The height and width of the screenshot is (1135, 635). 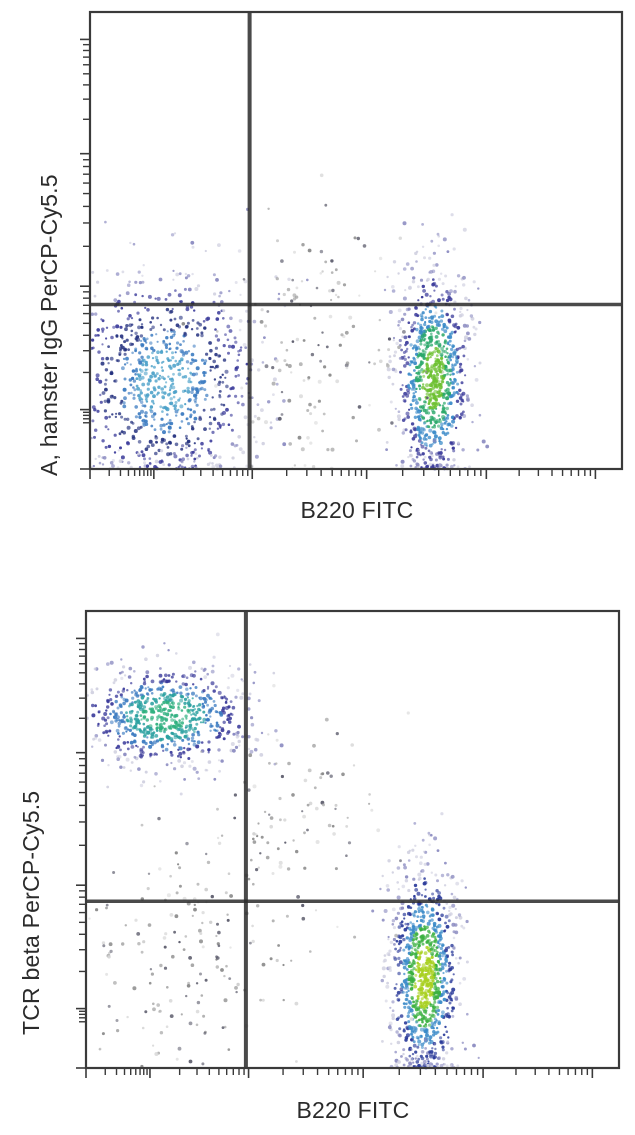 What do you see at coordinates (31, 912) in the screenshot?
I see `y-axis-label: TCR beta PerCP-Cy5.5` at bounding box center [31, 912].